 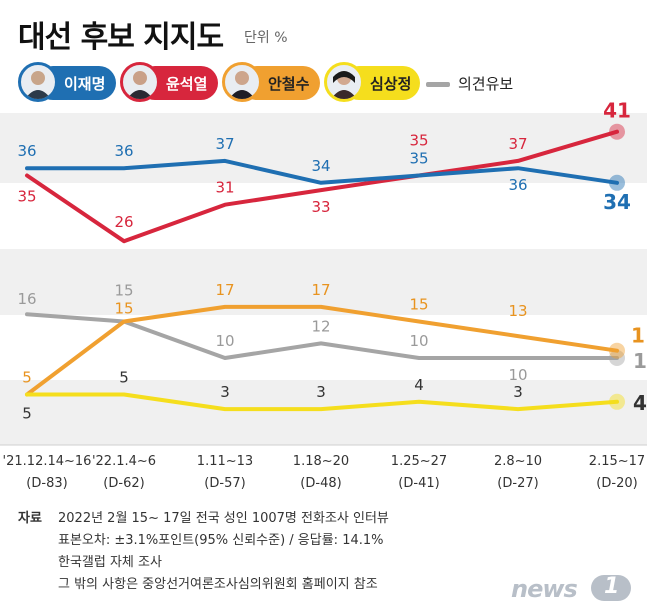 I want to click on extra-text: 그 밖의 사항은 중앙선거여론조사심의위원회 홈페이지 참조, so click(x=218, y=584).